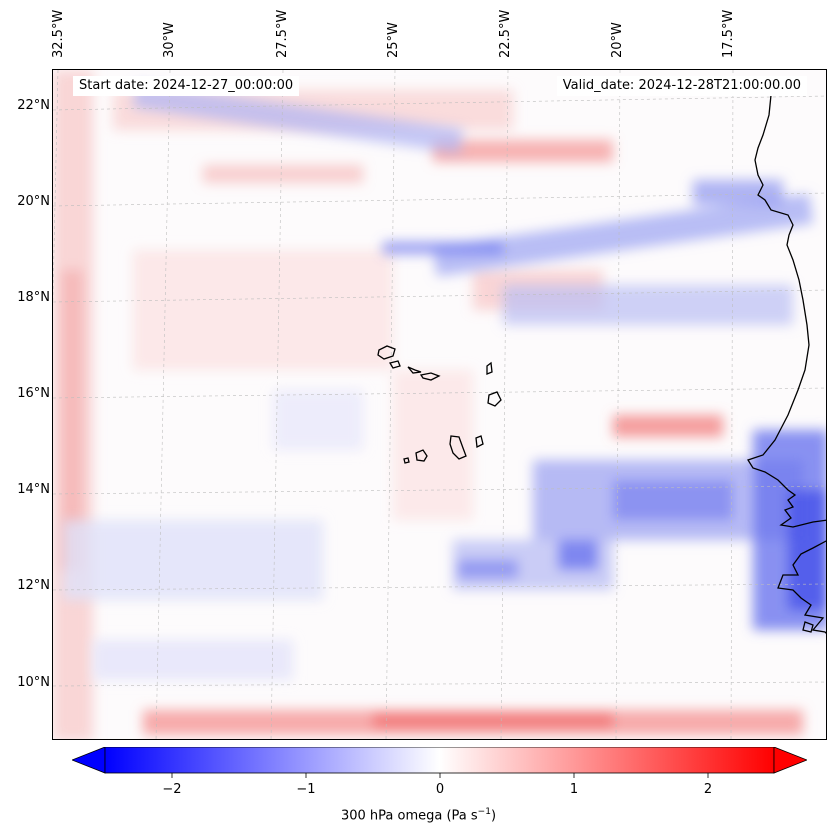  I want to click on lat-label-12n: 12°N, so click(33, 585).